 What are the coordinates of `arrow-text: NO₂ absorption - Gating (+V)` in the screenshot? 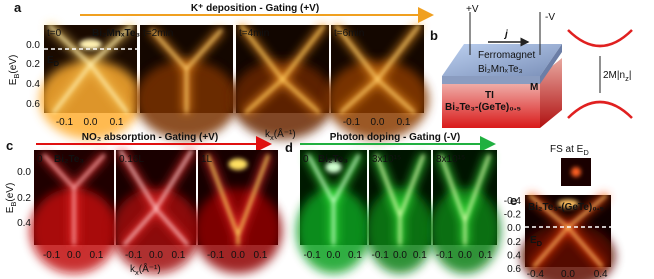 It's located at (150, 137).